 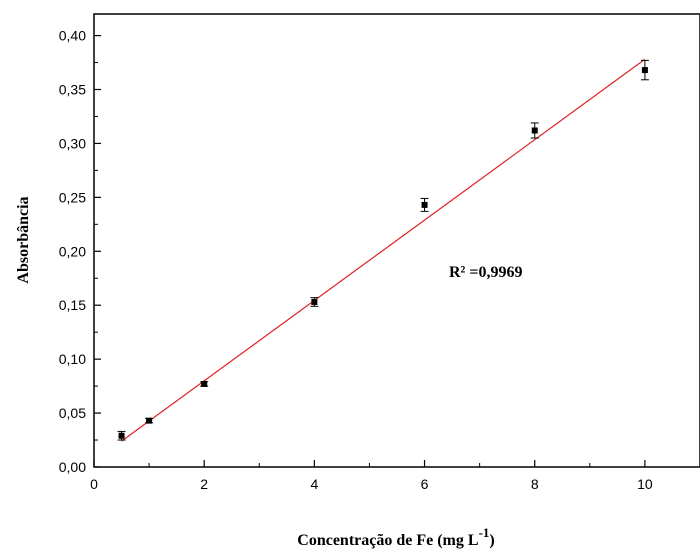 I want to click on x-axis-title: Concentração de Fe (mg L-1), so click(x=395, y=537).